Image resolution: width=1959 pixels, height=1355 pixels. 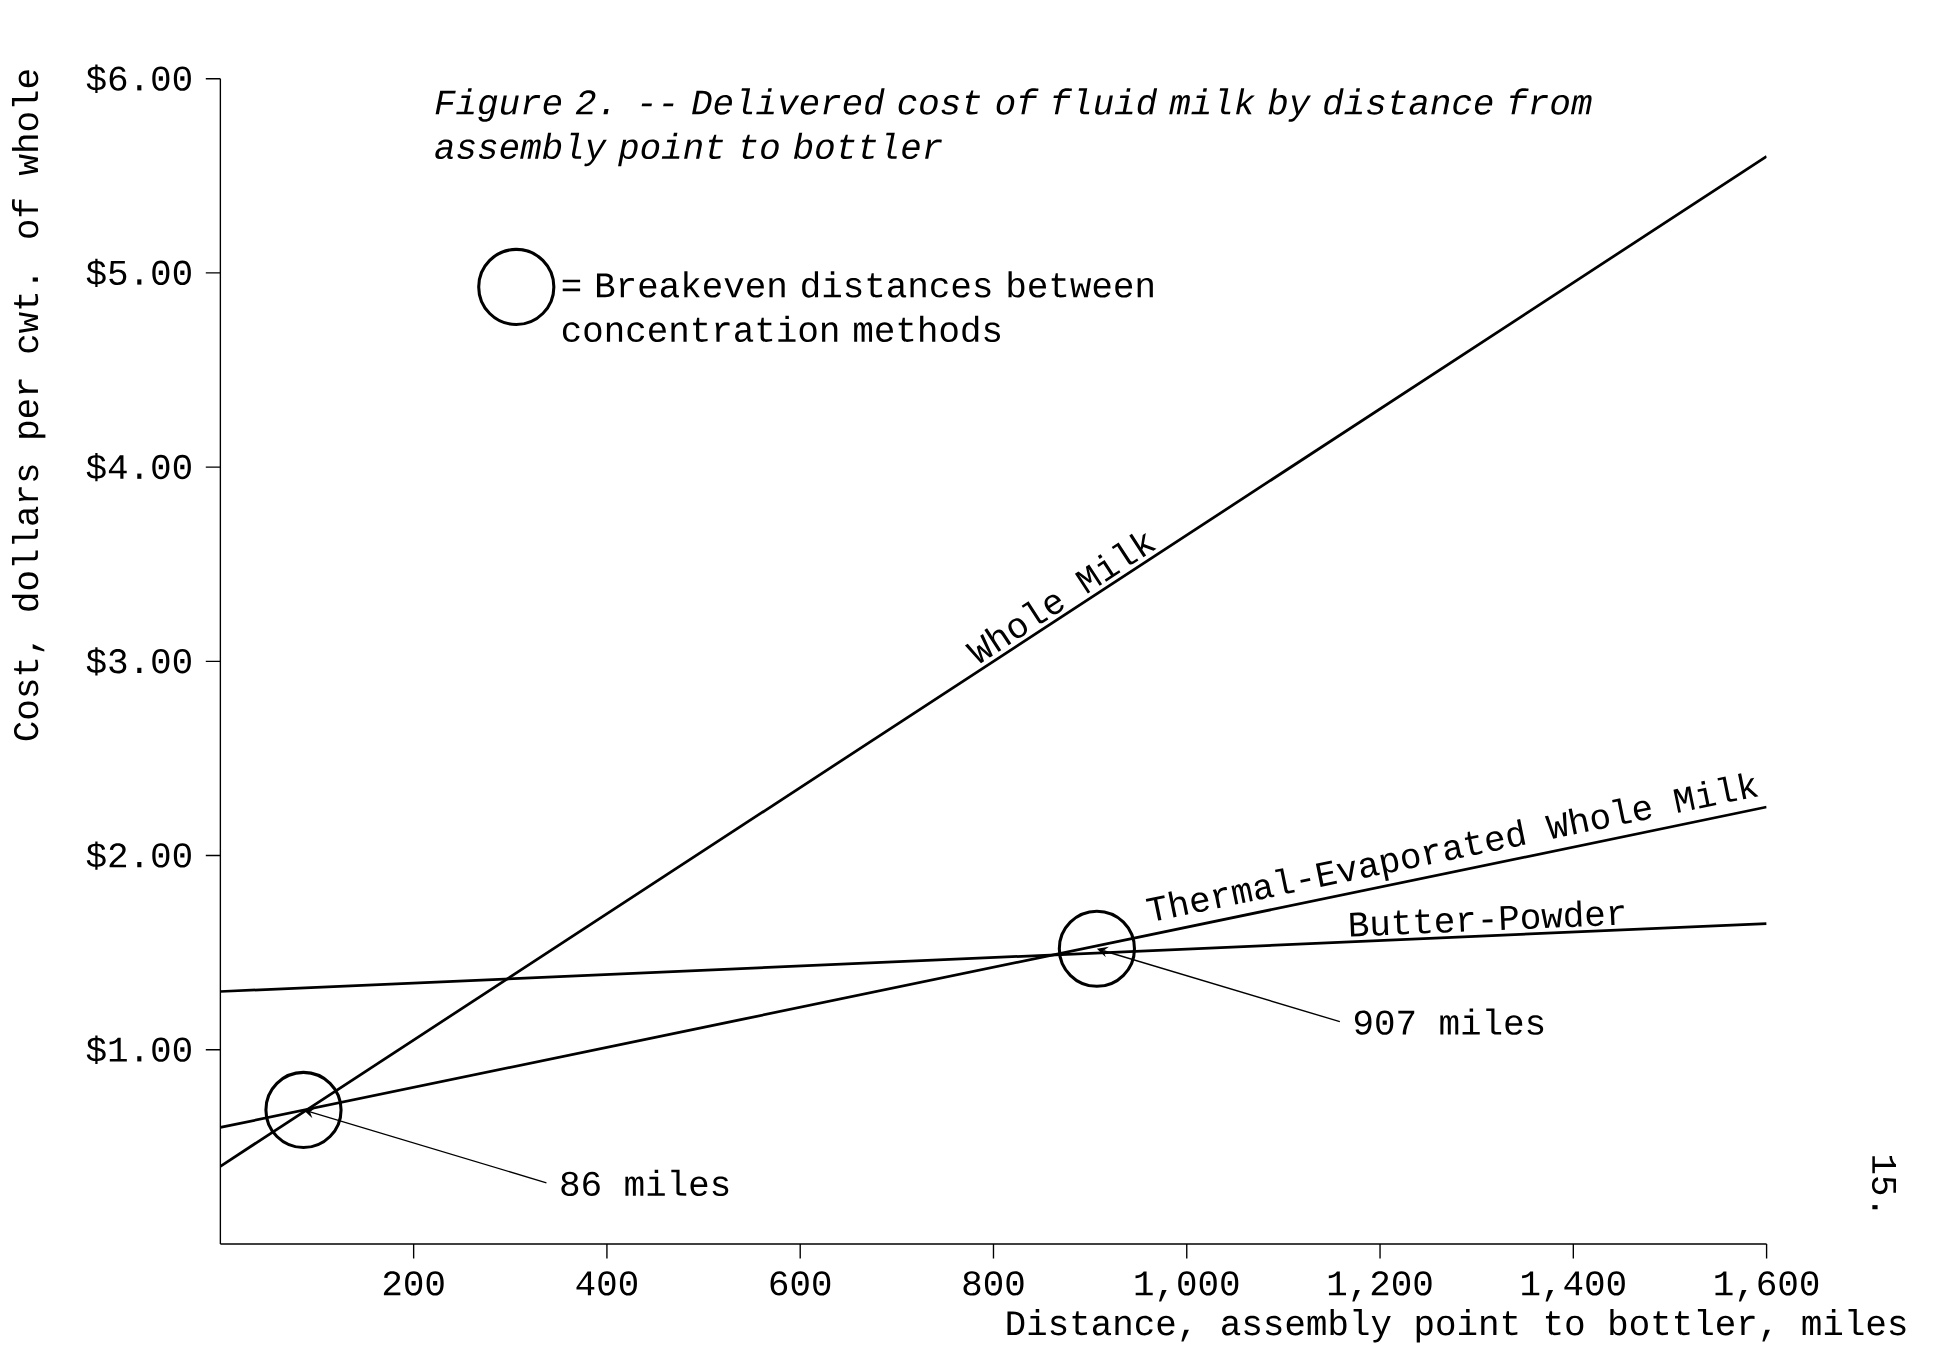 I want to click on text: 15., so click(x=1883, y=1183).